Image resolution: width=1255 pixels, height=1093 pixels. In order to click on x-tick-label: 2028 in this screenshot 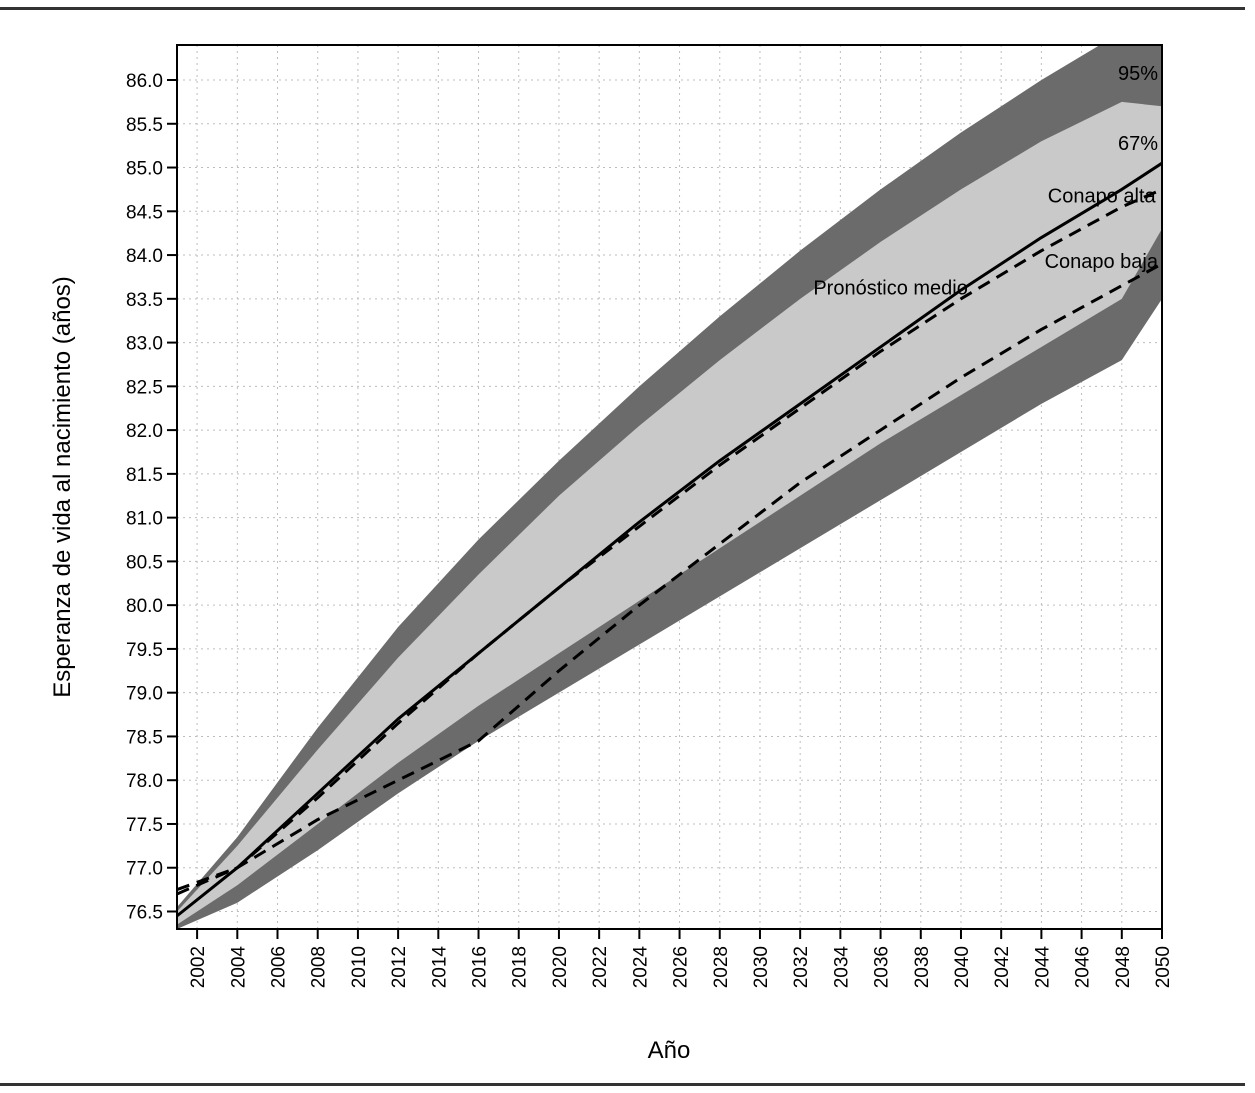, I will do `click(721, 967)`.